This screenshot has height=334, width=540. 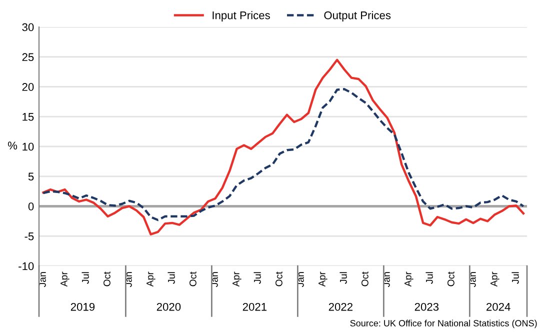 I want to click on y-tick-label: -10, so click(x=26, y=266).